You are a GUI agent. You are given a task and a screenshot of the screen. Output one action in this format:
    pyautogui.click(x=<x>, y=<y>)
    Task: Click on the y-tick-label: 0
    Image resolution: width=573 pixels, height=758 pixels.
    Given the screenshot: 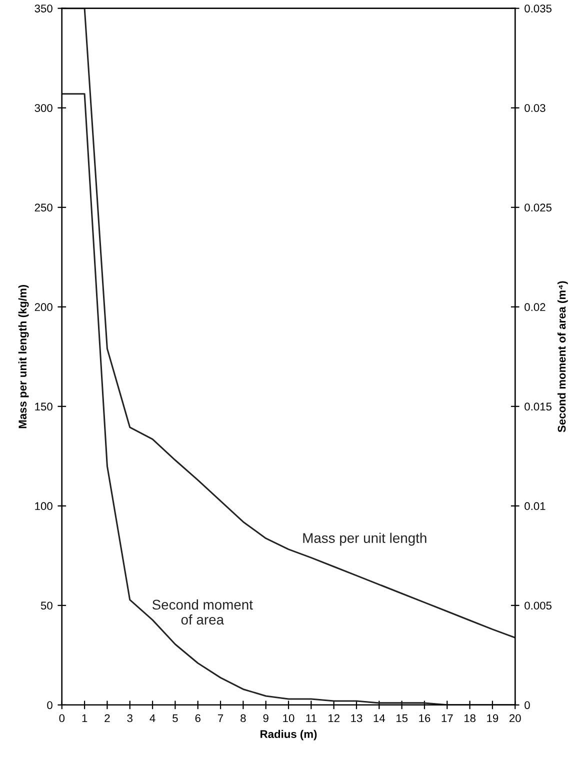 What is the action you would take?
    pyautogui.click(x=49, y=705)
    